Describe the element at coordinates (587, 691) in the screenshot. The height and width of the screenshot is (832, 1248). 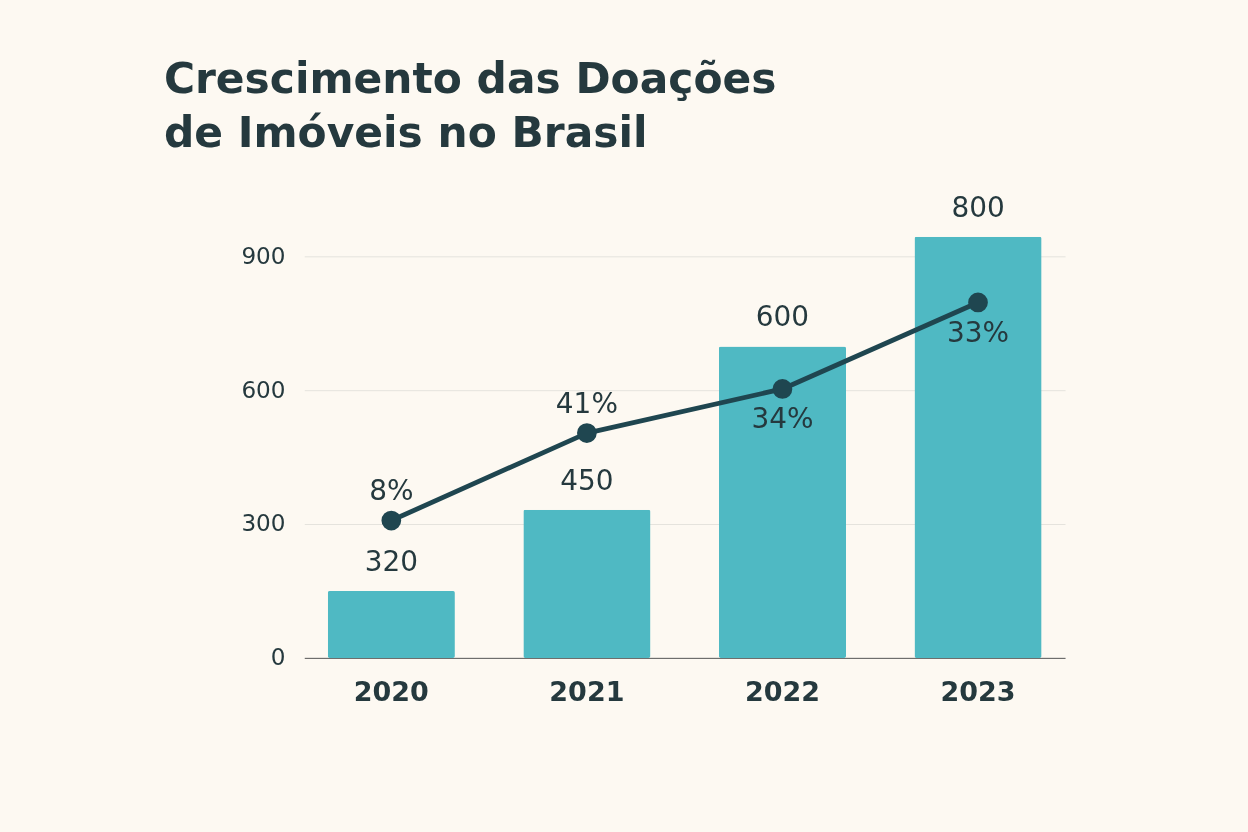
I see `x-tick-label: 2021` at that location.